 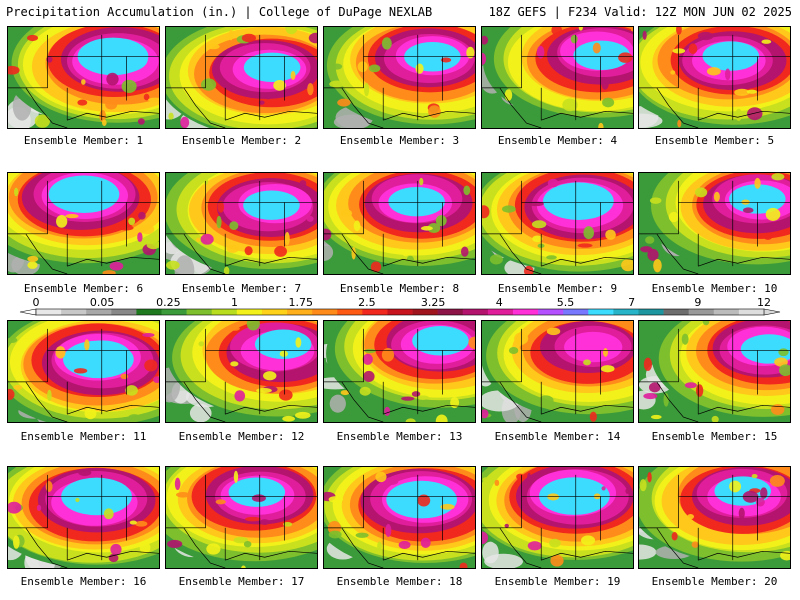 What do you see at coordinates (557, 581) in the screenshot?
I see `ensemble-member-label: Ensemble Member: 19` at bounding box center [557, 581].